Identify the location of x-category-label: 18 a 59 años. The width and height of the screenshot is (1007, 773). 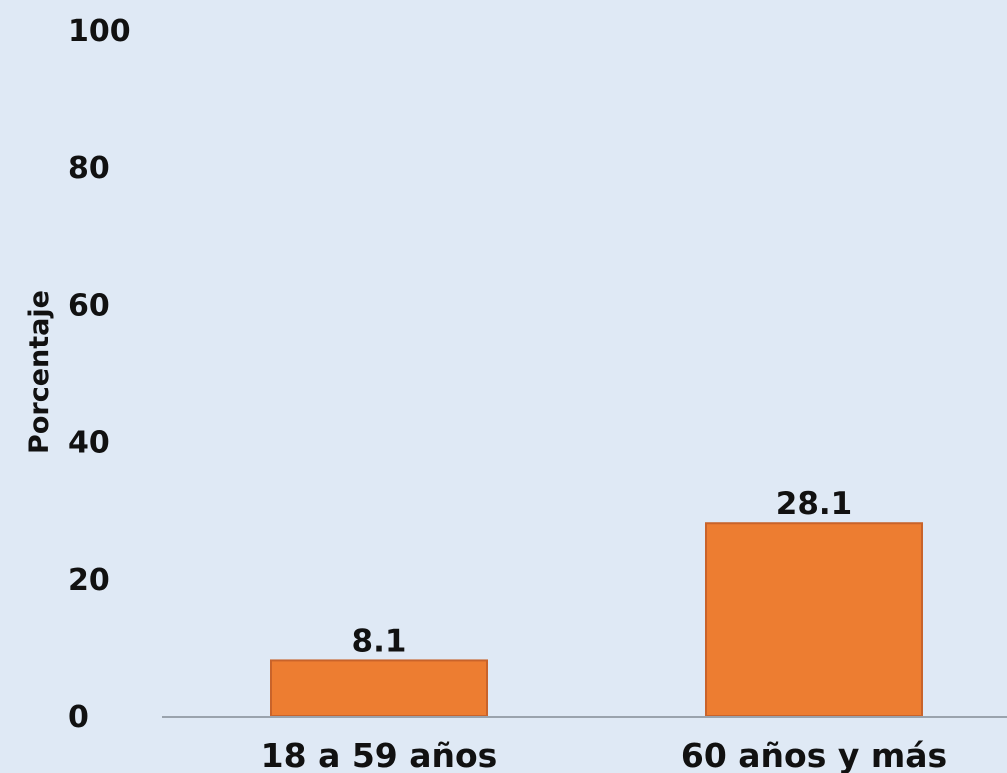
(379, 754).